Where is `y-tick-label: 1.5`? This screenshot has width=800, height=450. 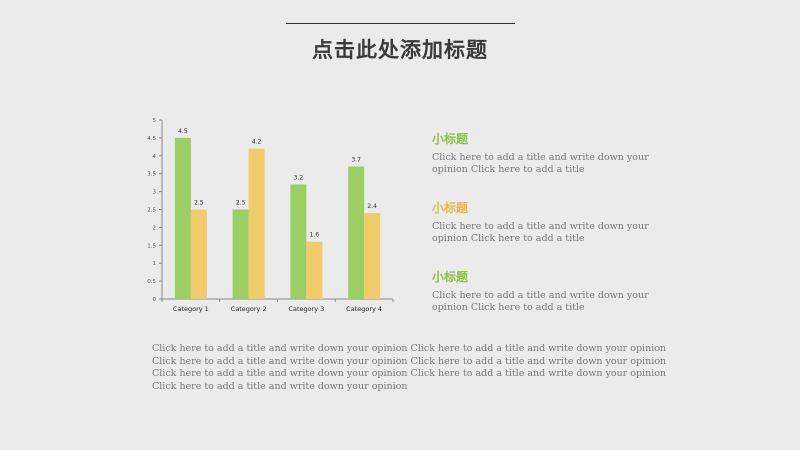 y-tick-label: 1.5 is located at coordinates (151, 246).